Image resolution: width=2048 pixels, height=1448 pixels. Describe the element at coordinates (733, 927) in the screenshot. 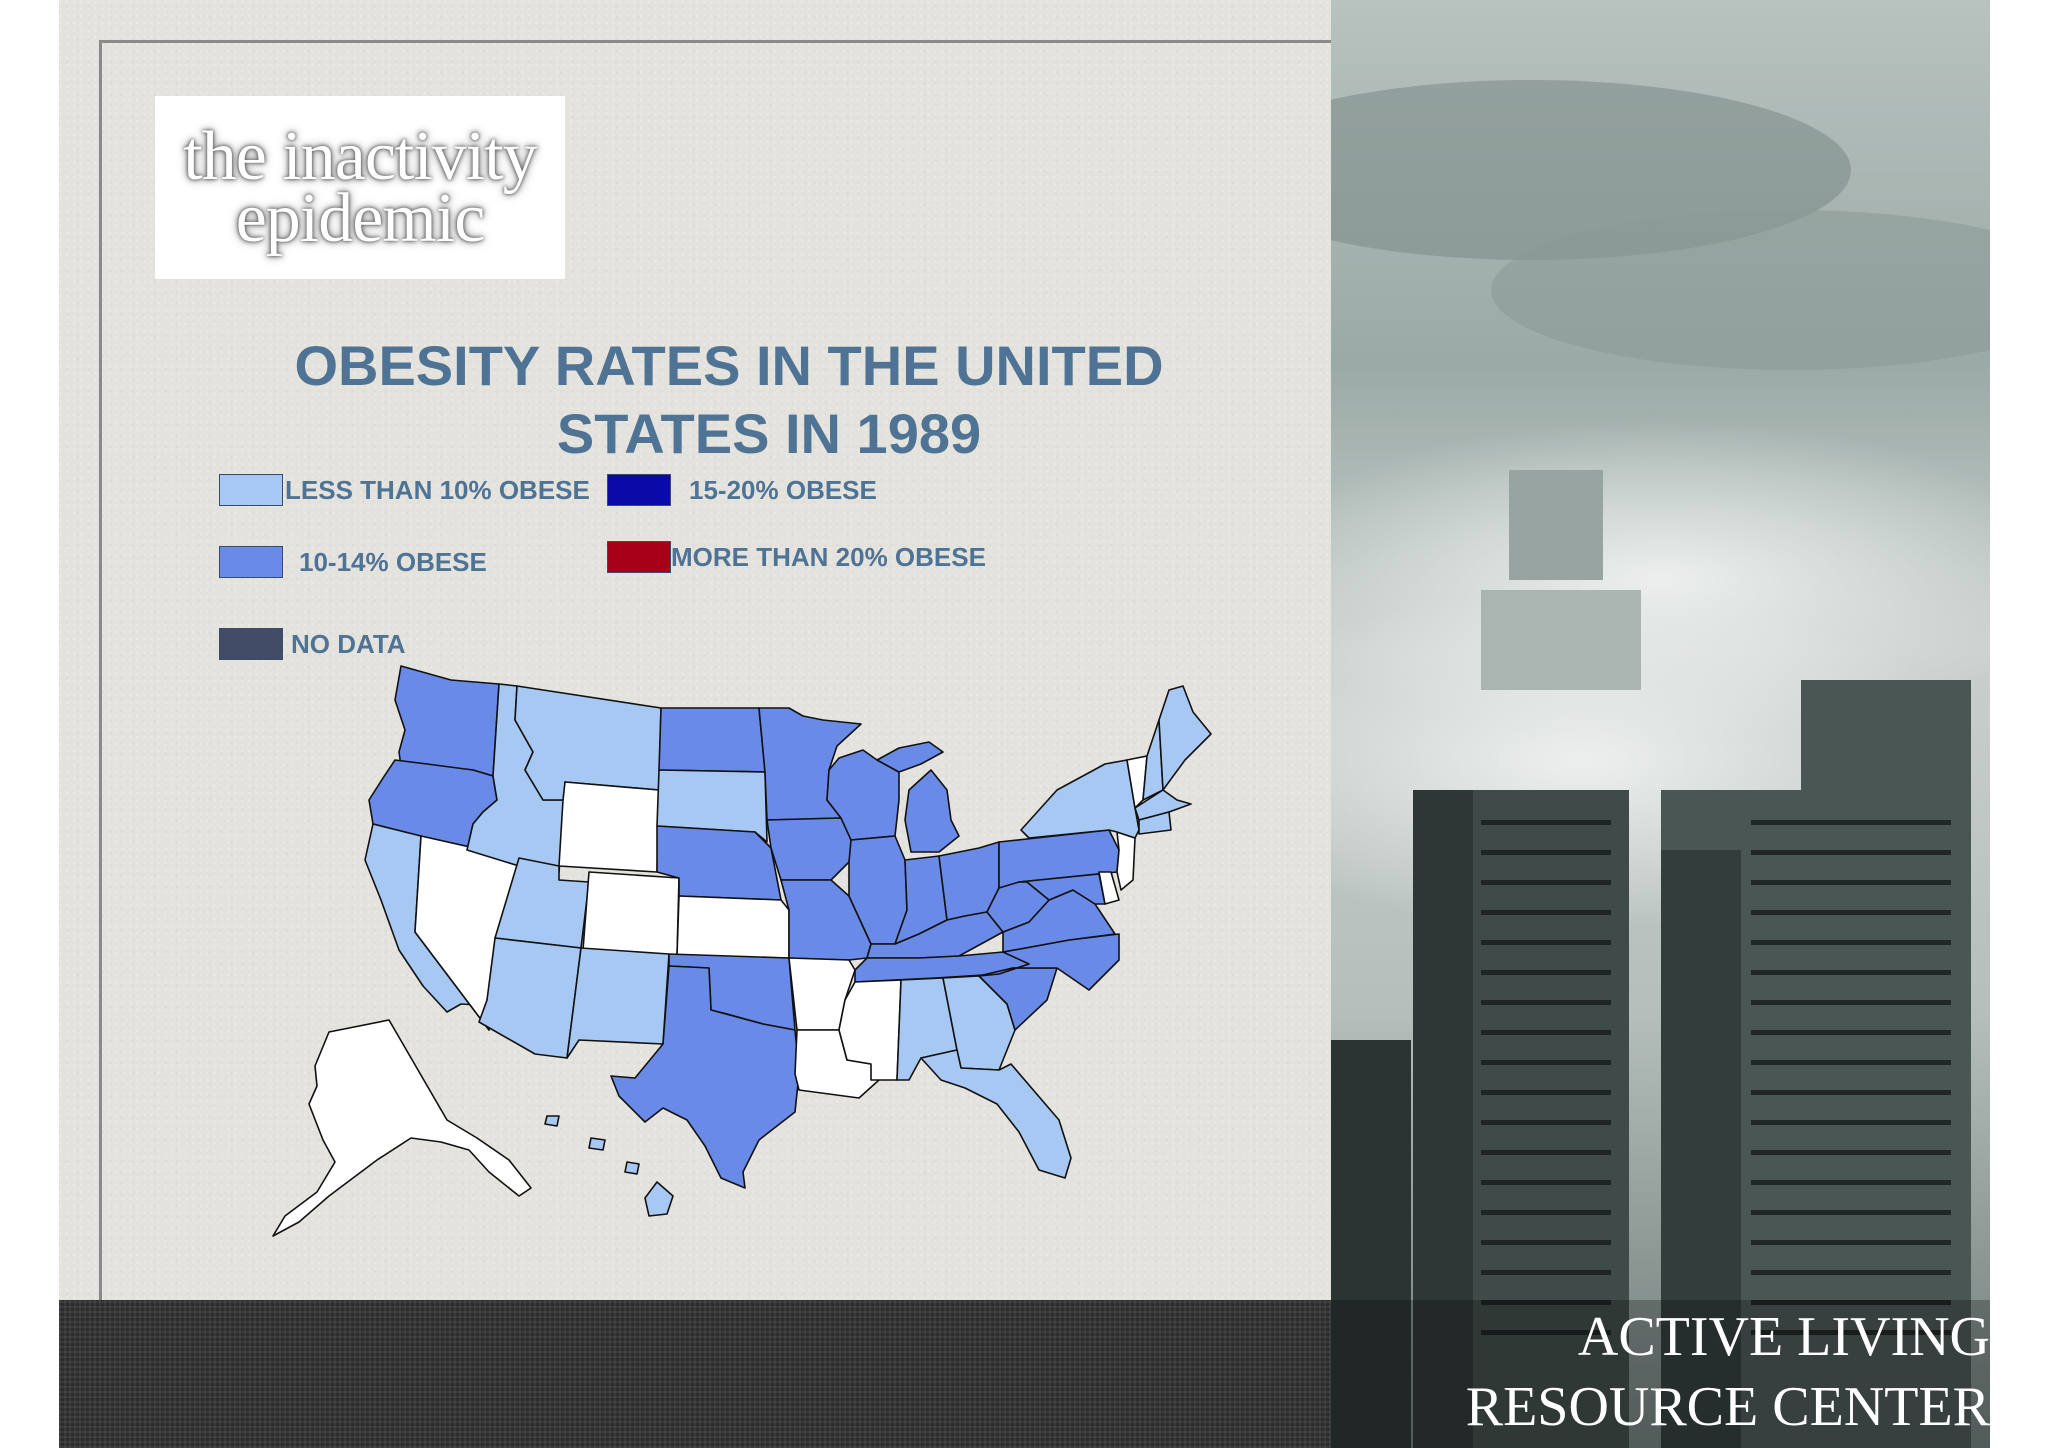

I see `state-kansas` at that location.